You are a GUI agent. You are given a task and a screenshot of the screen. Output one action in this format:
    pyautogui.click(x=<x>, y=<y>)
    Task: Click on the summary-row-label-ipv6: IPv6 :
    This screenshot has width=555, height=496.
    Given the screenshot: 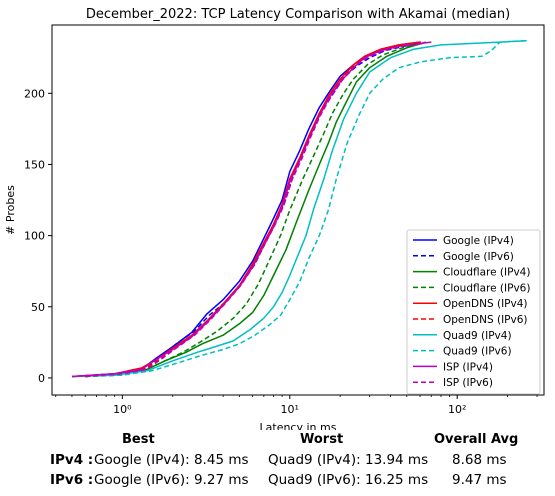 What is the action you would take?
    pyautogui.click(x=72, y=480)
    